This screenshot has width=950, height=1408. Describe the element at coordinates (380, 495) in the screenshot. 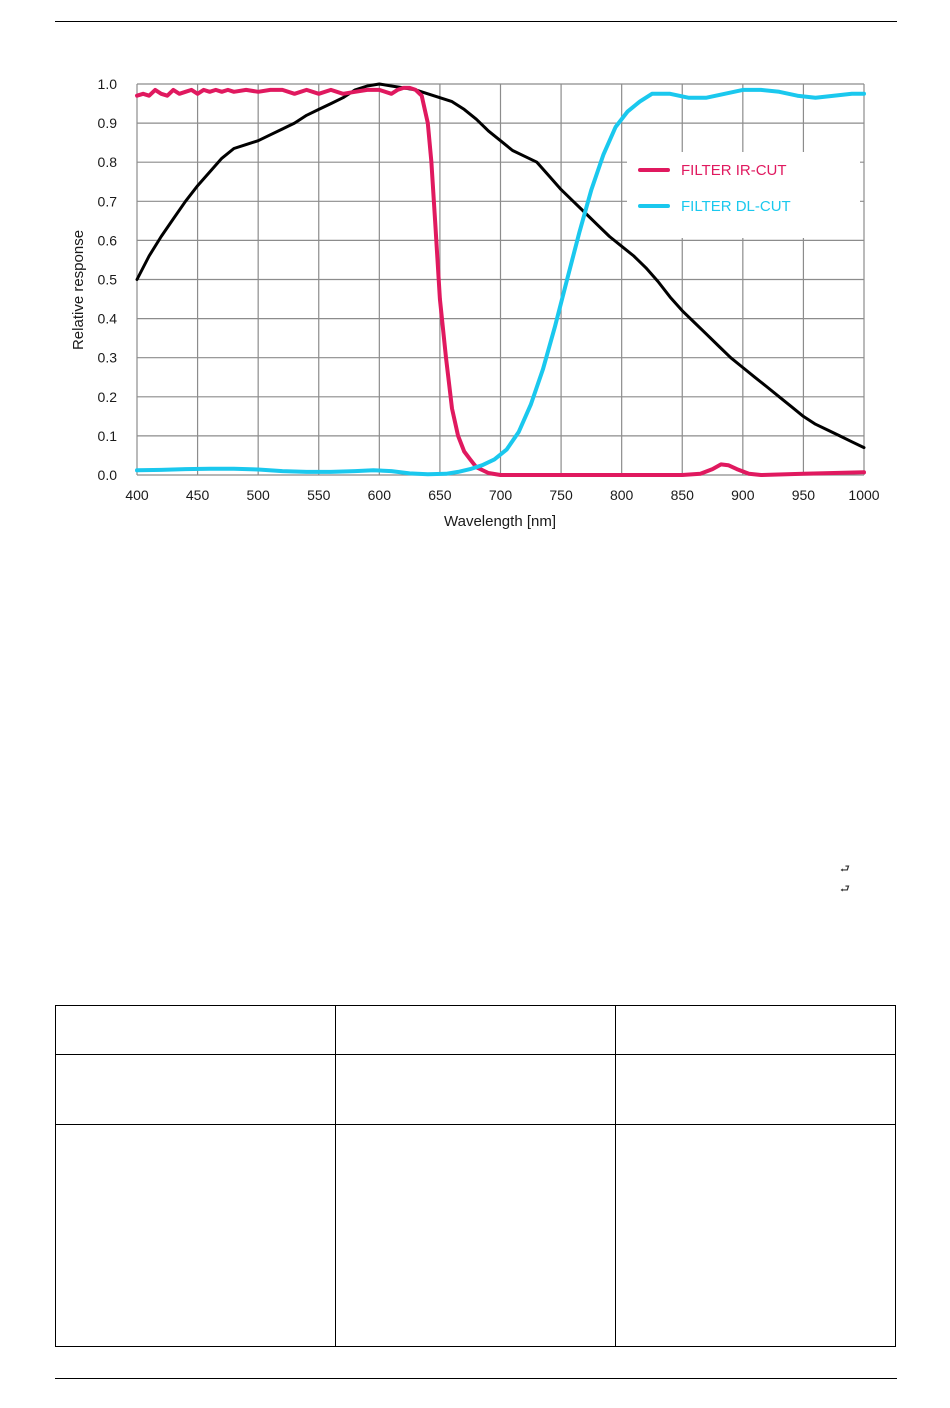

I see `x-tick-label: 600` at that location.